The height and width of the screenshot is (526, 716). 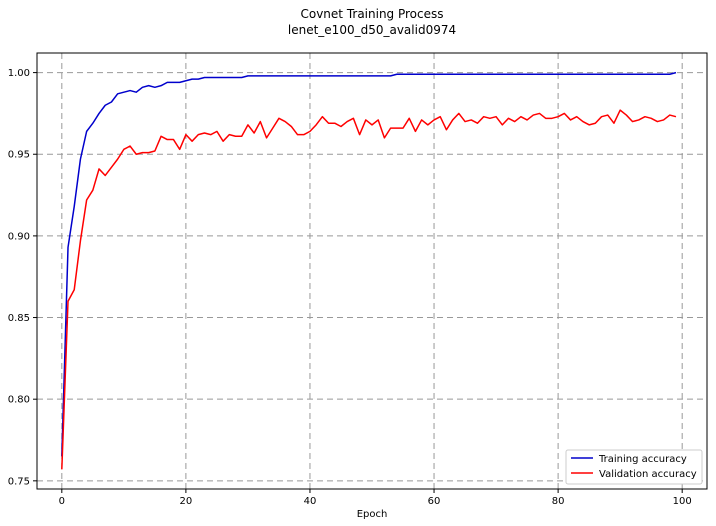 What do you see at coordinates (372, 514) in the screenshot?
I see `x-axis-label: Epoch` at bounding box center [372, 514].